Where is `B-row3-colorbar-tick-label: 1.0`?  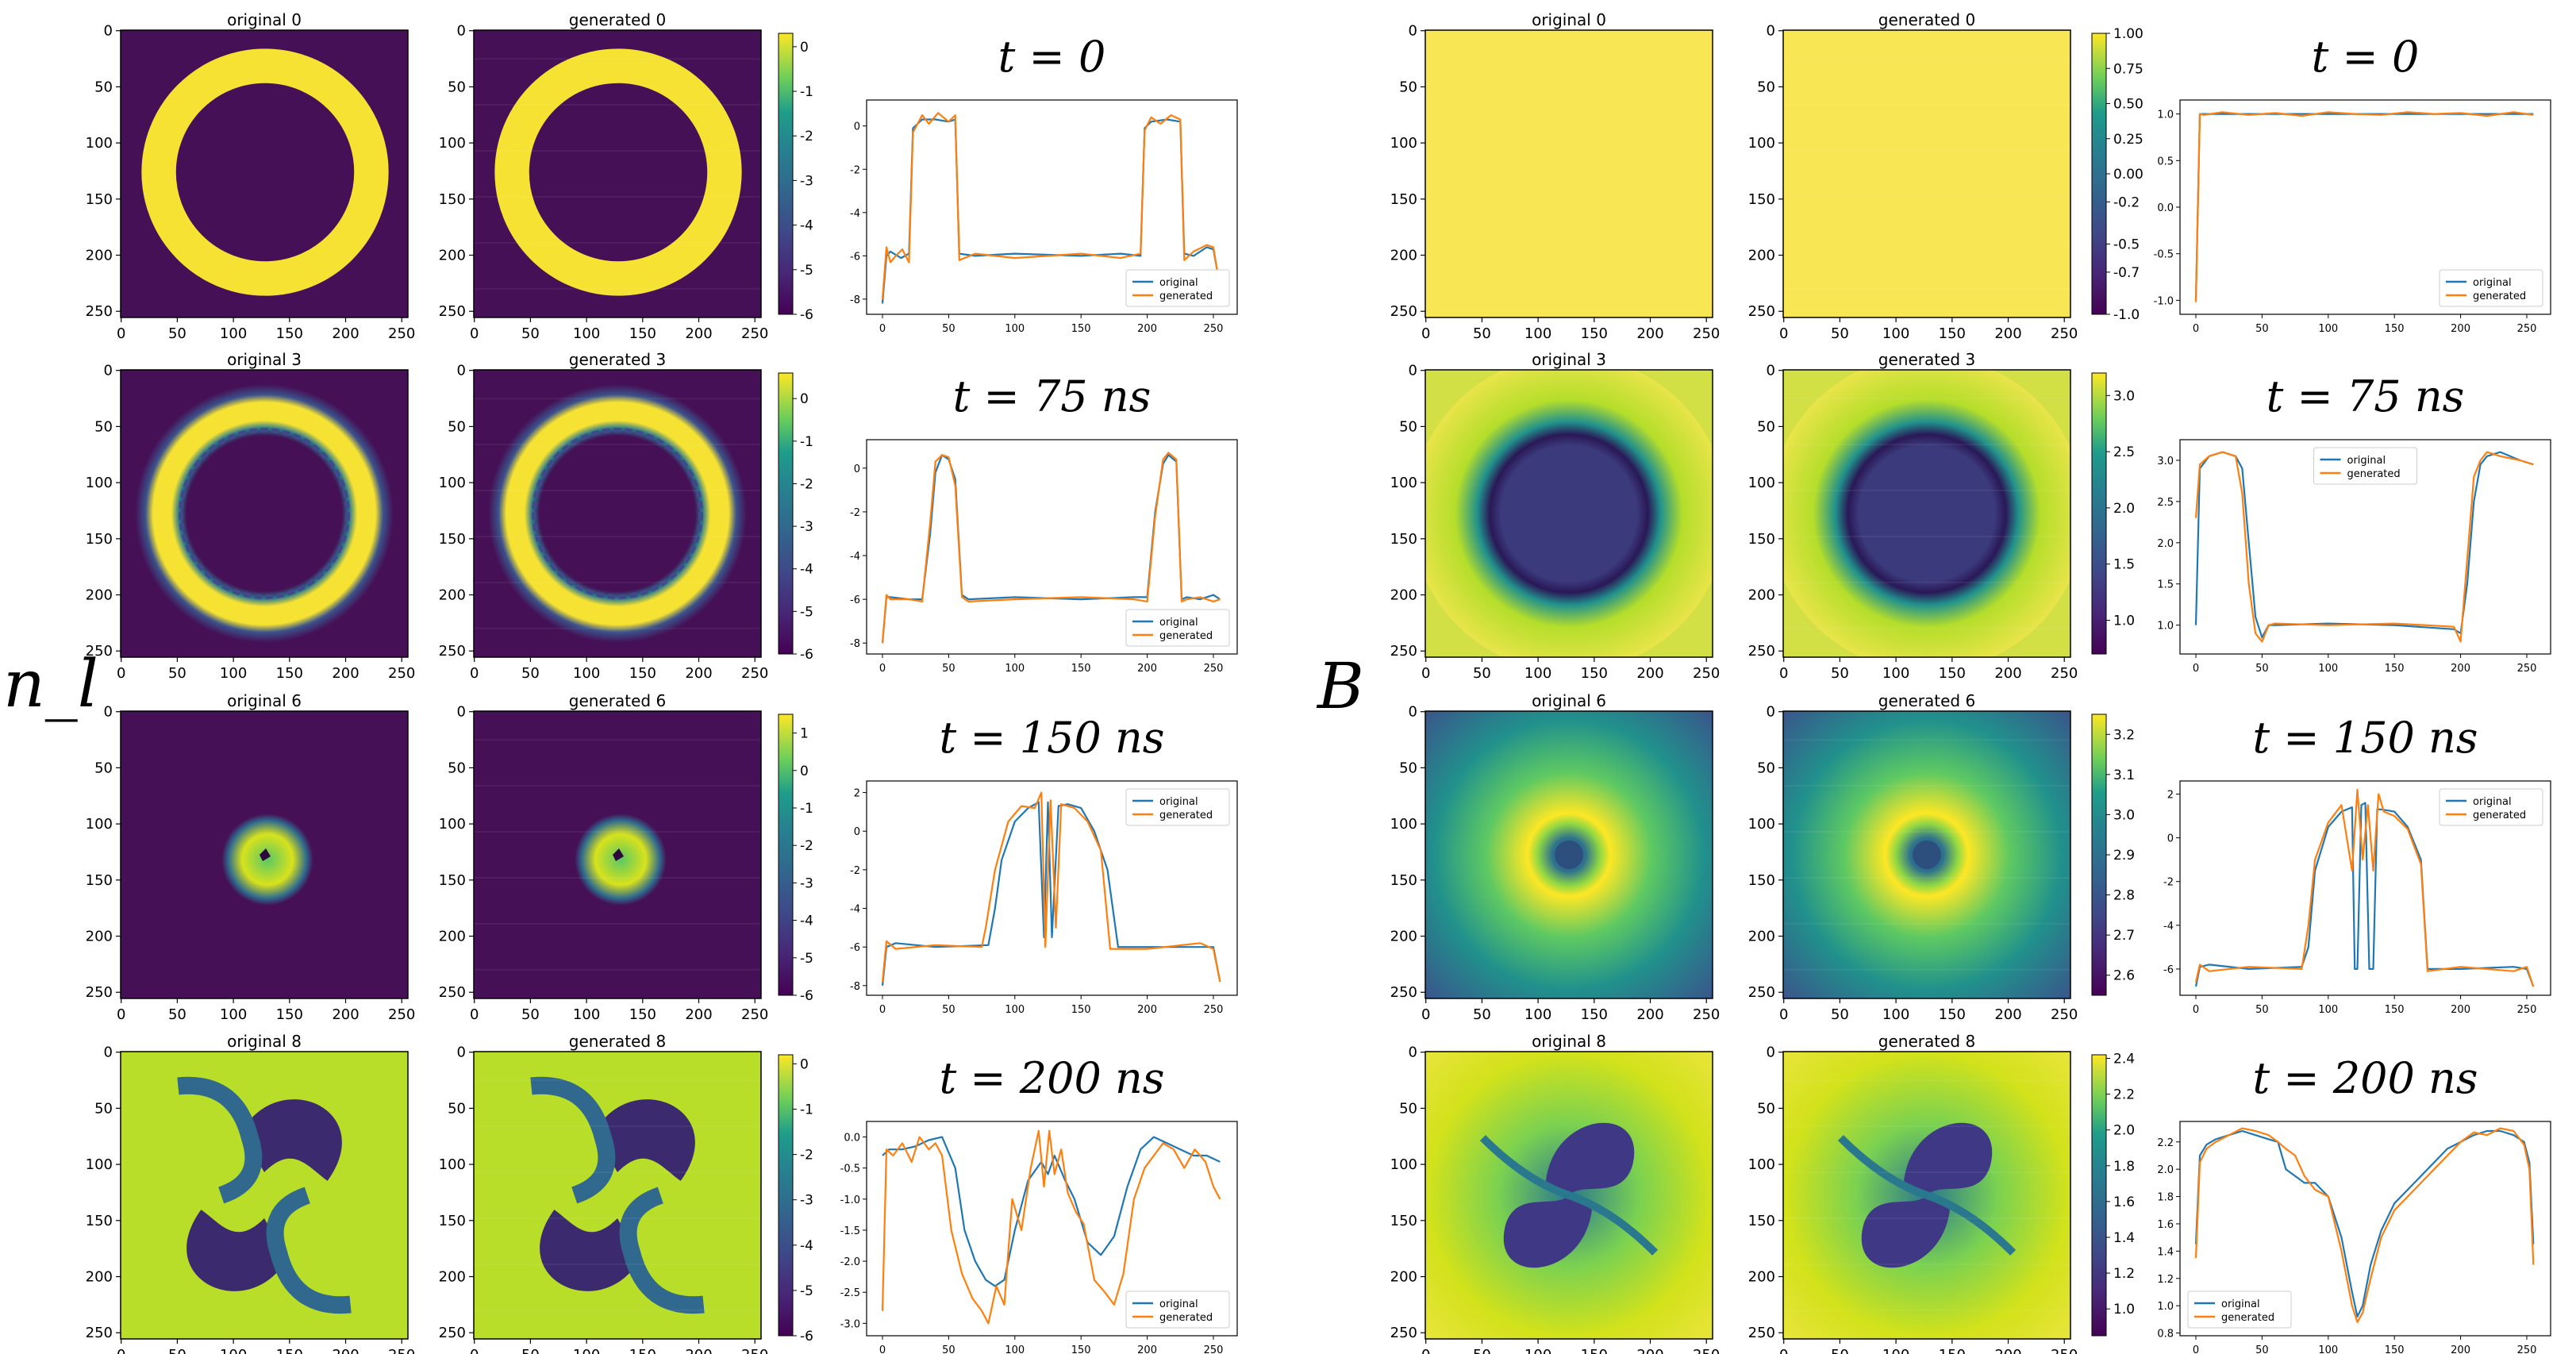 B-row3-colorbar-tick-label: 1.0 is located at coordinates (2124, 1309).